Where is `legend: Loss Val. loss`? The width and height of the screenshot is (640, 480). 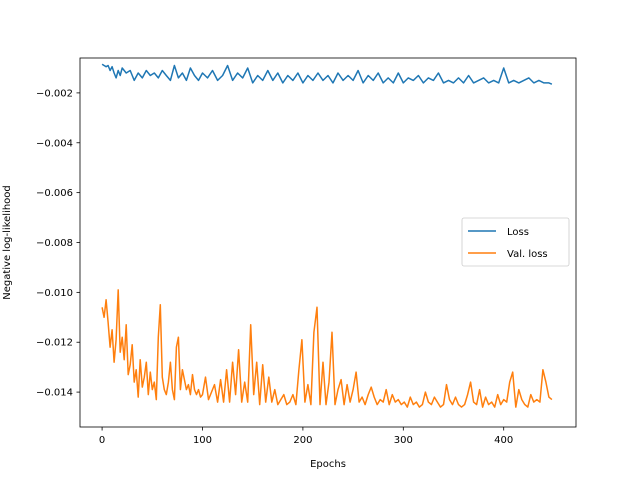
legend: Loss Val. loss is located at coordinates (515, 242).